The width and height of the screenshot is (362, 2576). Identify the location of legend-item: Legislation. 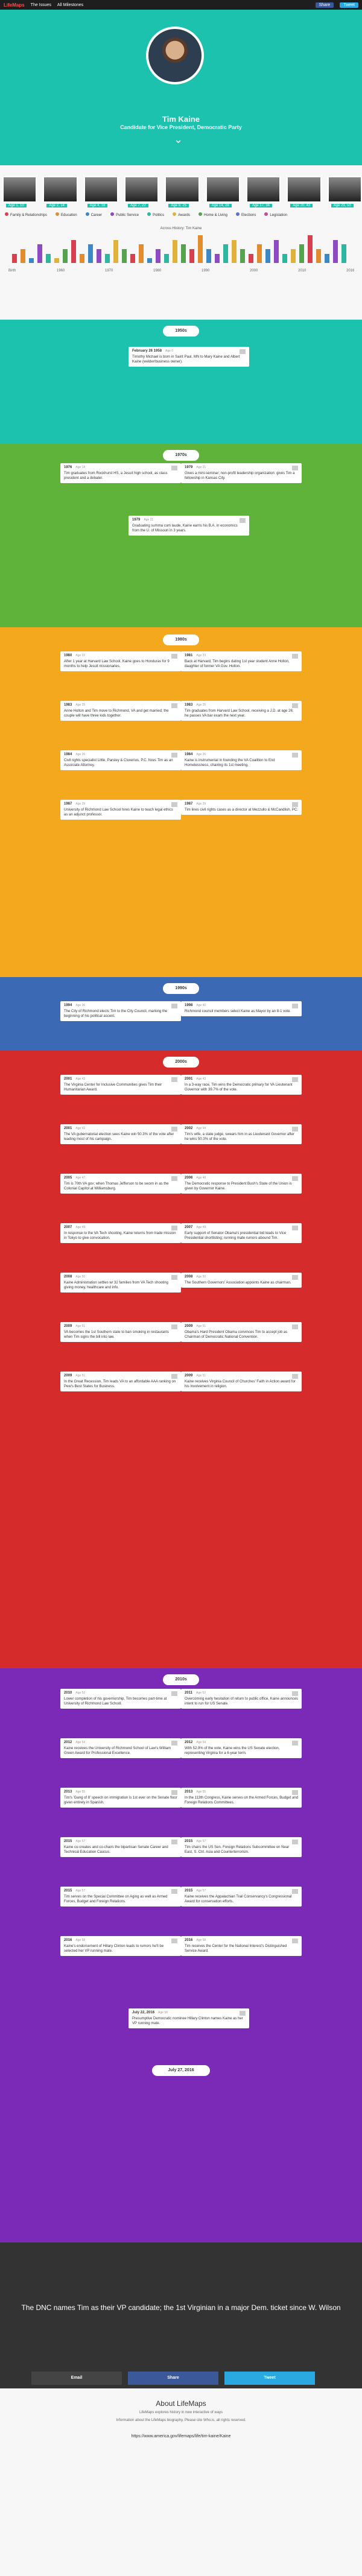
(275, 219).